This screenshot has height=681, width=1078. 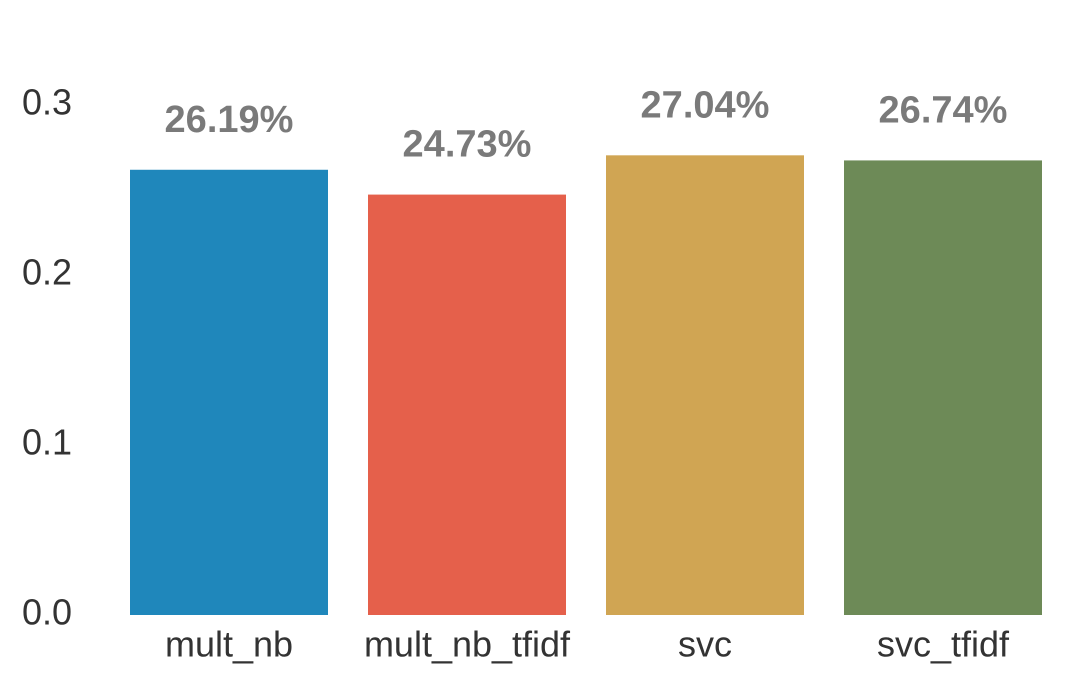 What do you see at coordinates (705, 385) in the screenshot?
I see `bar-svc` at bounding box center [705, 385].